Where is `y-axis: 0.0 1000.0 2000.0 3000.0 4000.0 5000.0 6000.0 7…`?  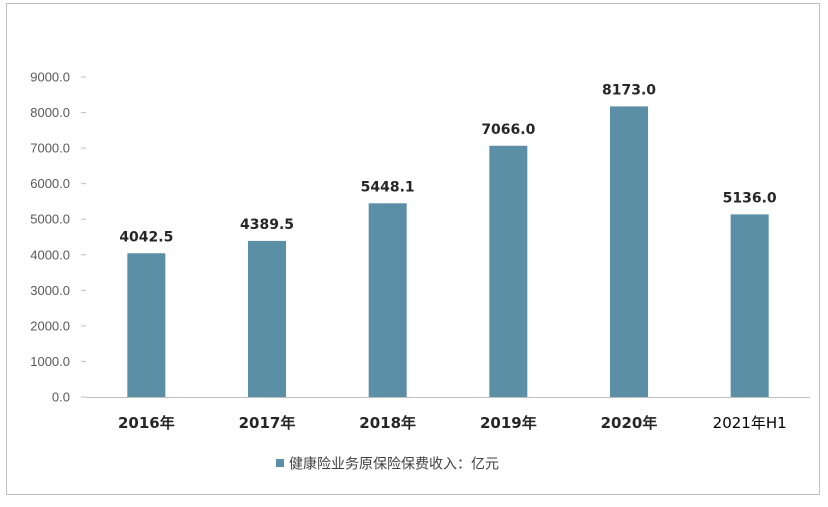
y-axis: 0.0 1000.0 2000.0 3000.0 4000.0 5000.0 6000.0 7… is located at coordinates (58, 237).